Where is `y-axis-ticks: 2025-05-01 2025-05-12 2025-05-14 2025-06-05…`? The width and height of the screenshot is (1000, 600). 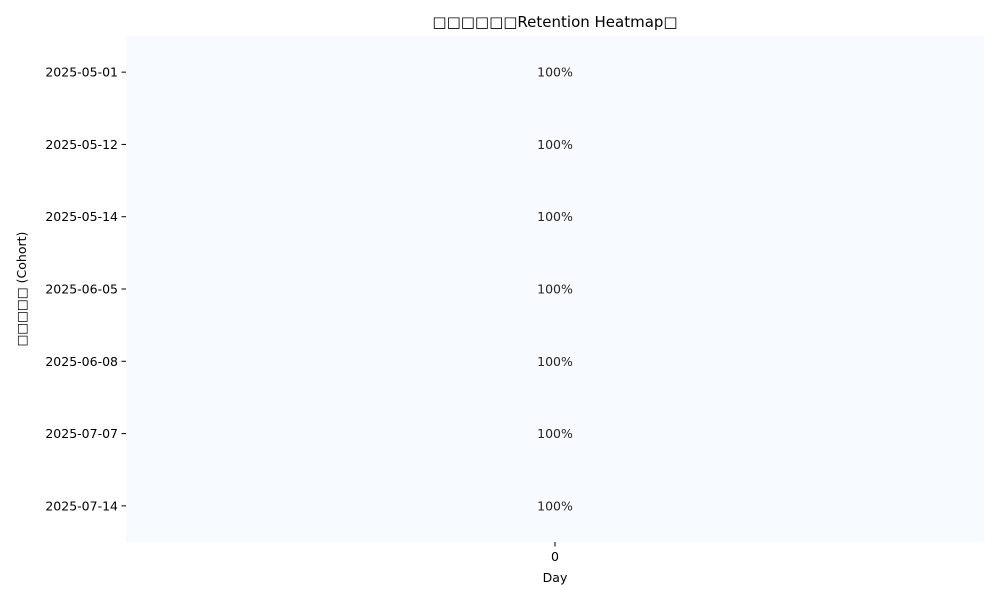 y-axis-ticks: 2025-05-01 2025-05-12 2025-05-14 2025-06-05… is located at coordinates (85, 289).